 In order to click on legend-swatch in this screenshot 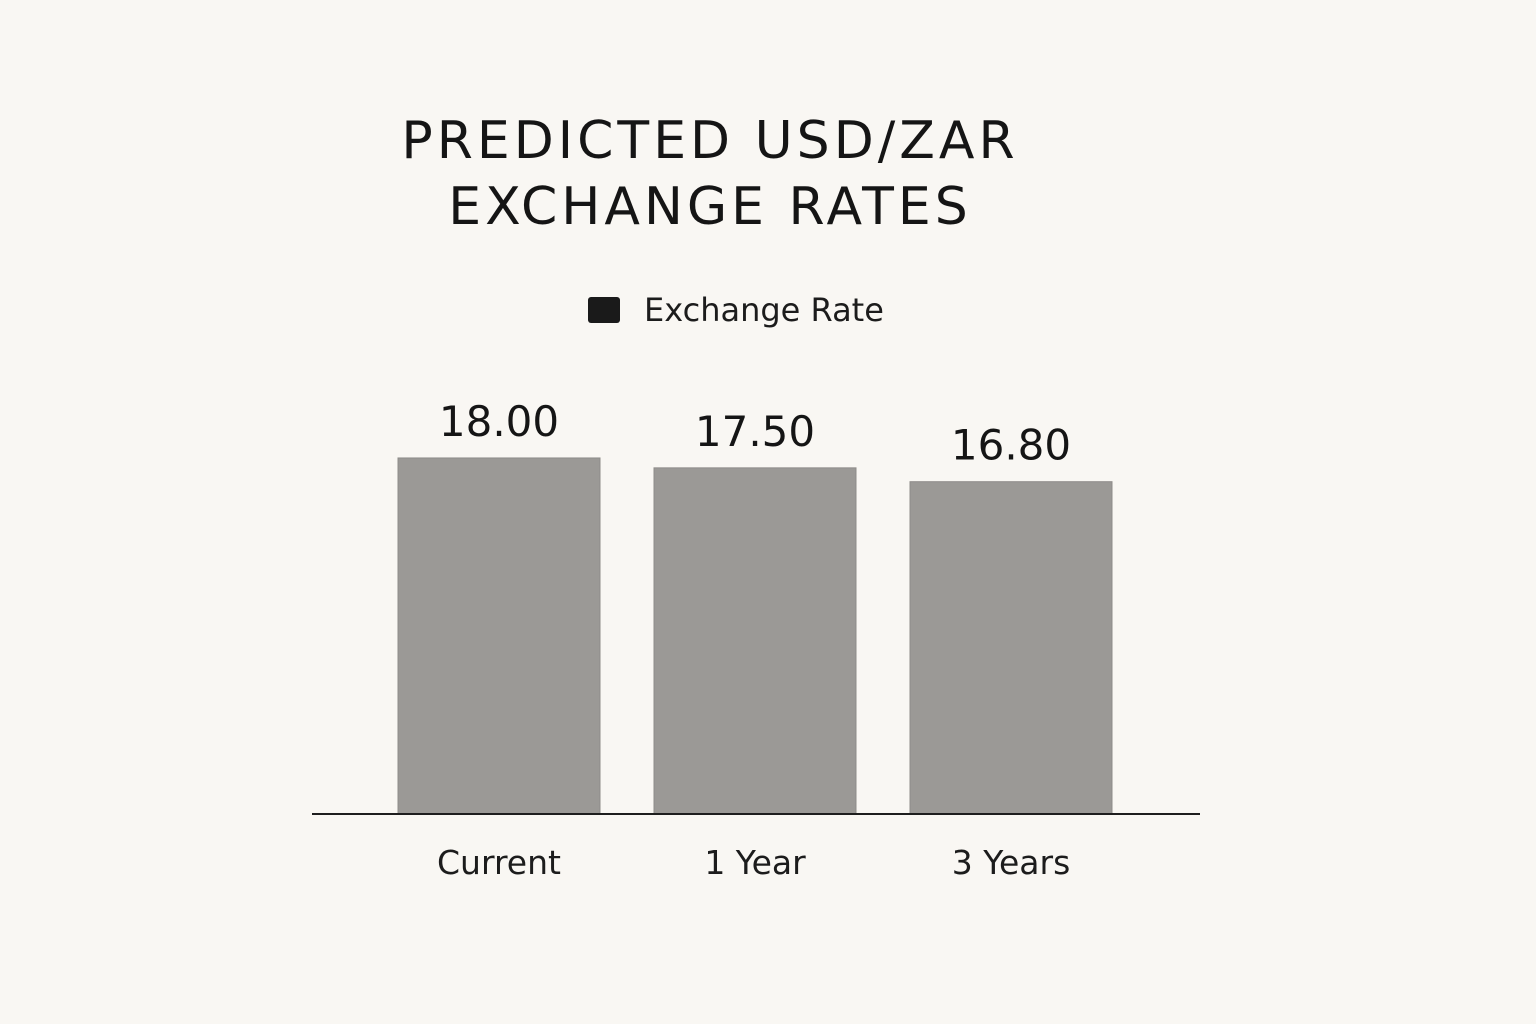, I will do `click(604, 310)`.